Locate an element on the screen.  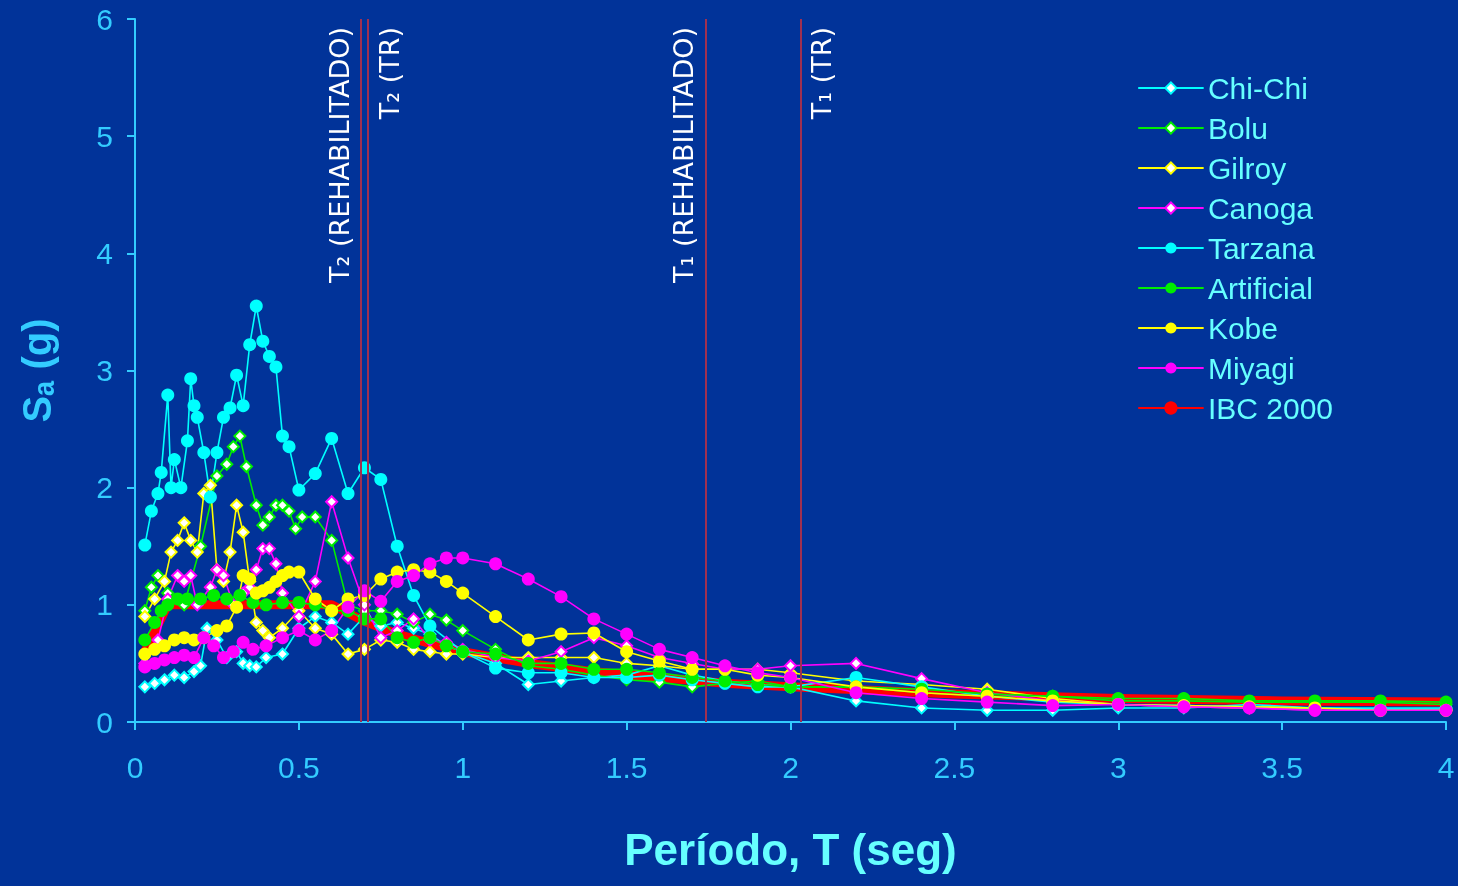
ref-line-label: T₂ (TR) is located at coordinates (389, 74).